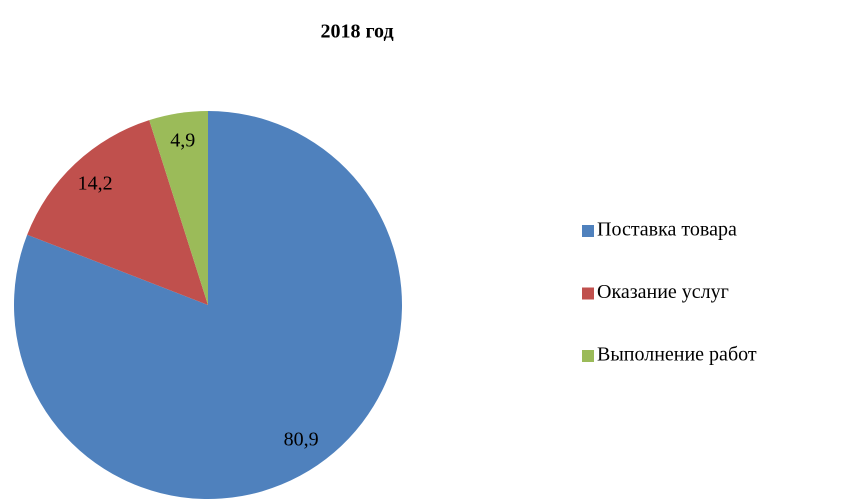  Describe the element at coordinates (182, 141) in the screenshot. I see `data-label: 4,9` at that location.